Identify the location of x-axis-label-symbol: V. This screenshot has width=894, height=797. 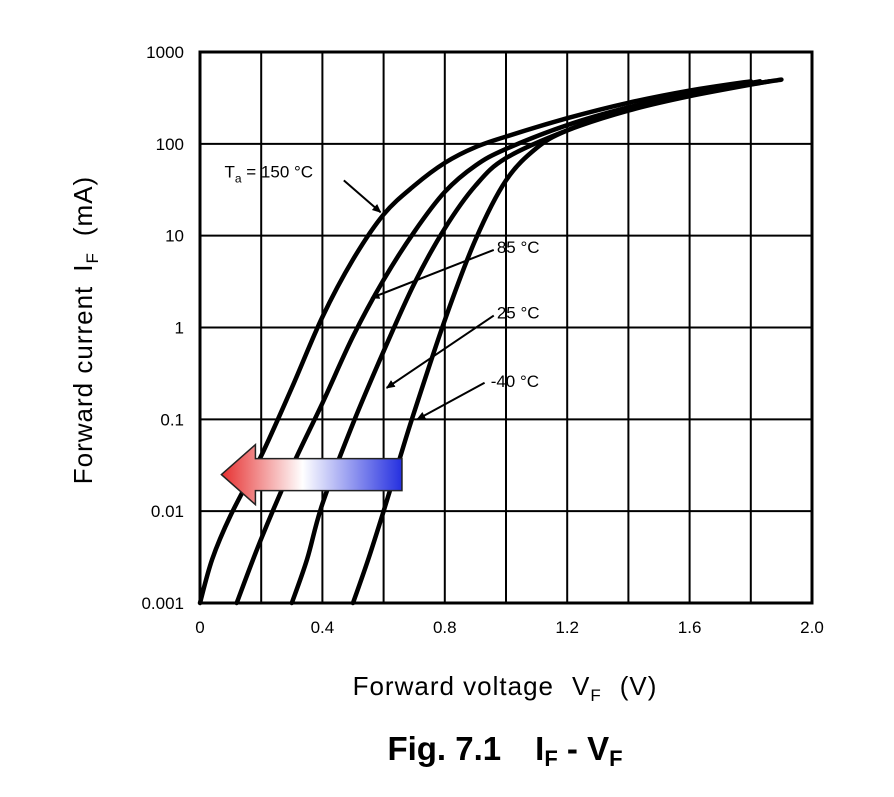
(581, 686).